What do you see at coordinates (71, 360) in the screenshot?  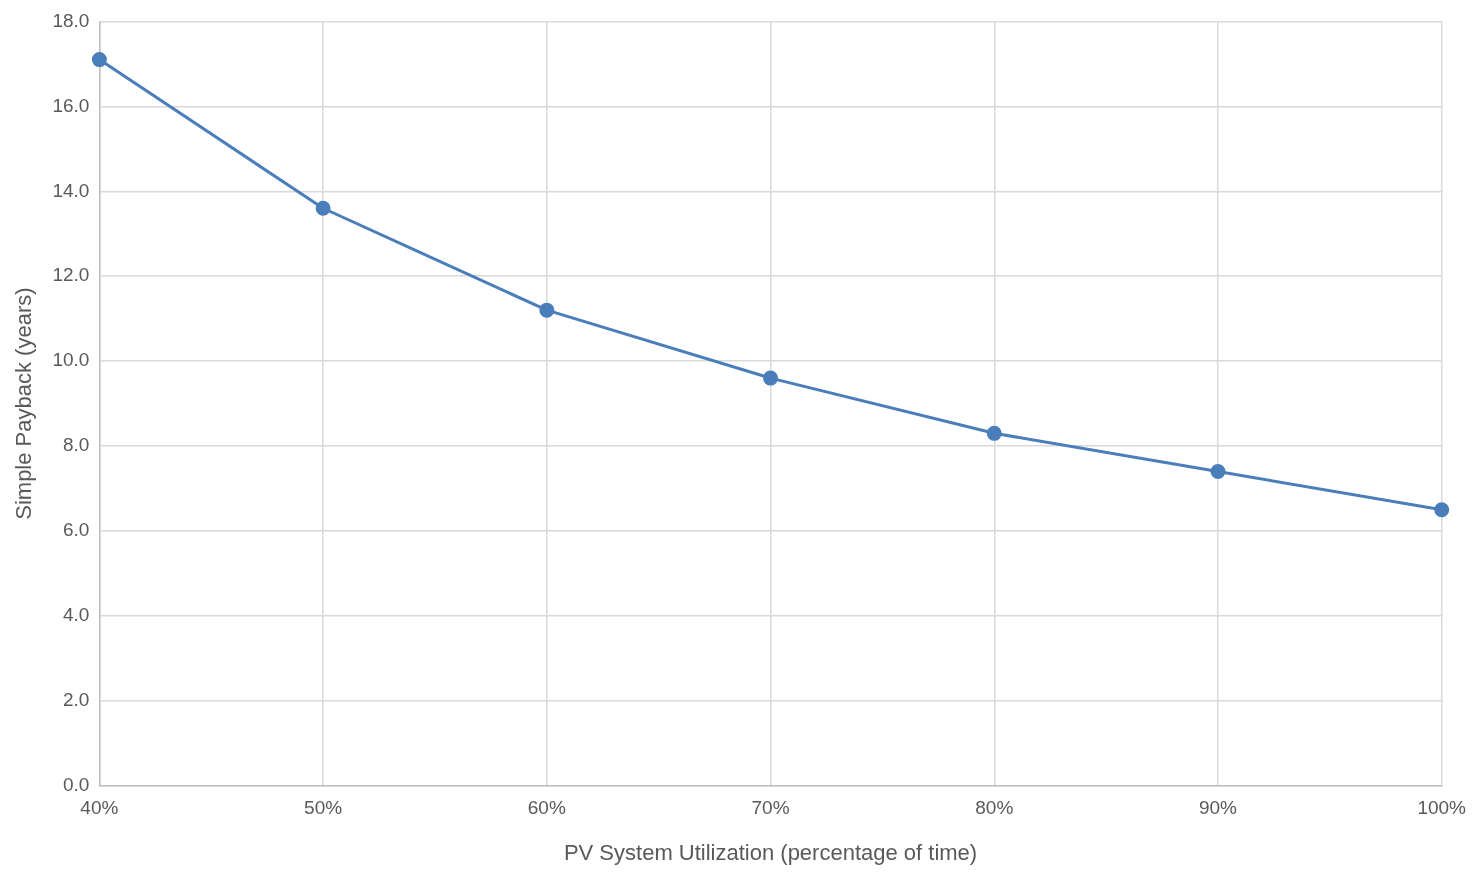 I see `y-tick-label: 10.0` at bounding box center [71, 360].